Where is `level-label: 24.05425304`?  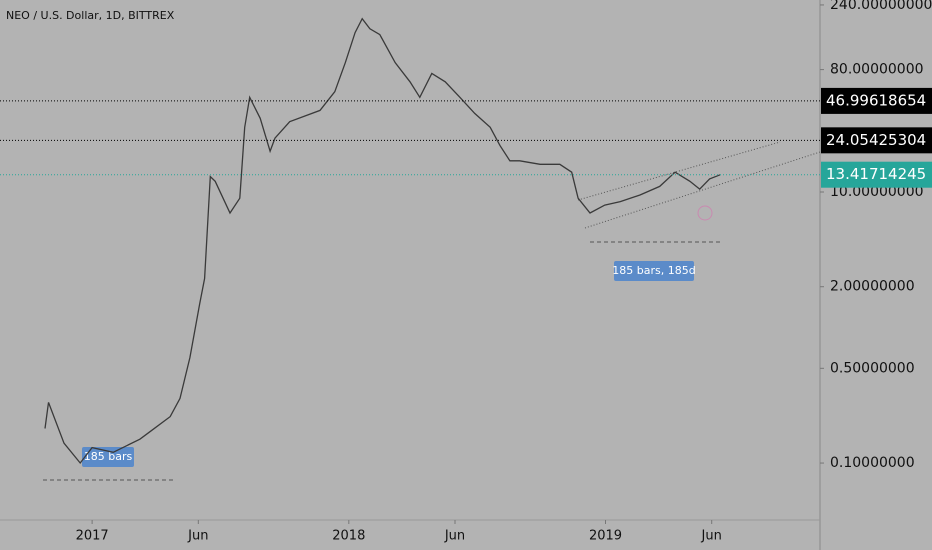 level-label: 24.05425304 is located at coordinates (876, 140).